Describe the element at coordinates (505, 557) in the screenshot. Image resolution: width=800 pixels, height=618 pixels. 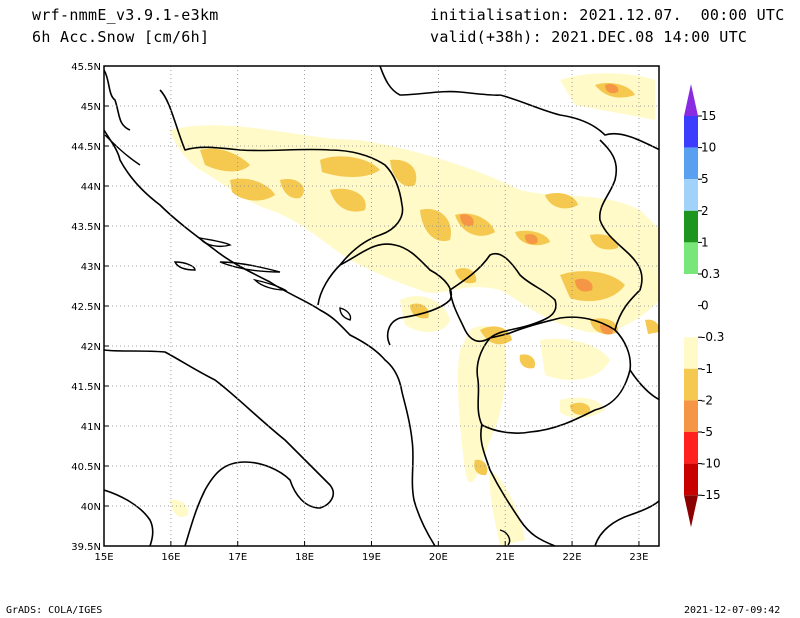
I see `lon-tick-label: 21E` at that location.